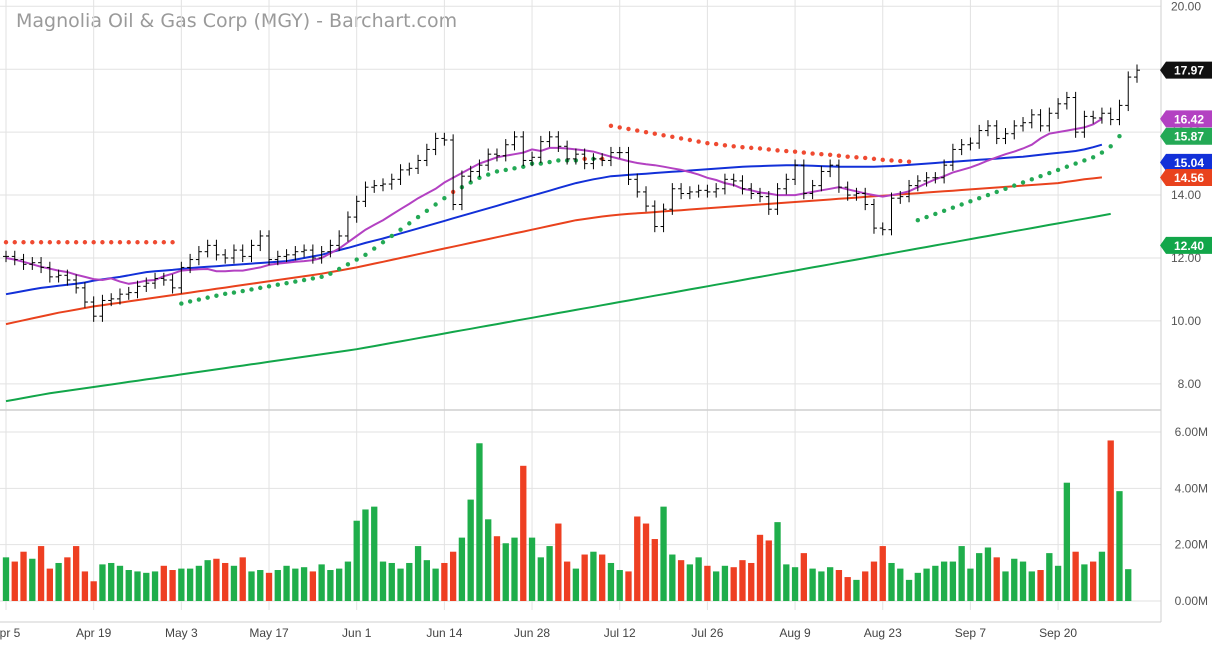  Describe the element at coordinates (1189, 163) in the screenshot. I see `badge-sma-50: 15.04` at that location.